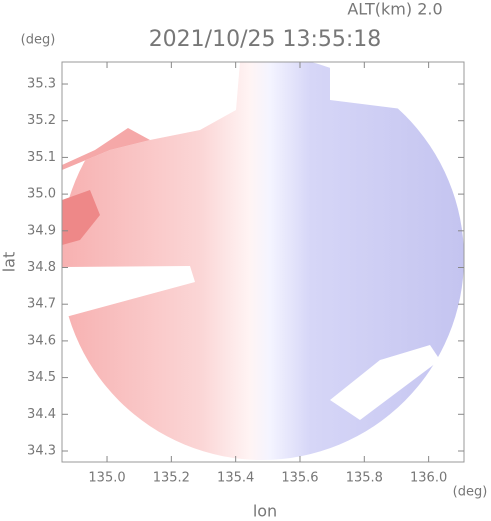 This screenshot has width=491, height=521. I want to click on y-tick-label: 35.2, so click(41, 120).